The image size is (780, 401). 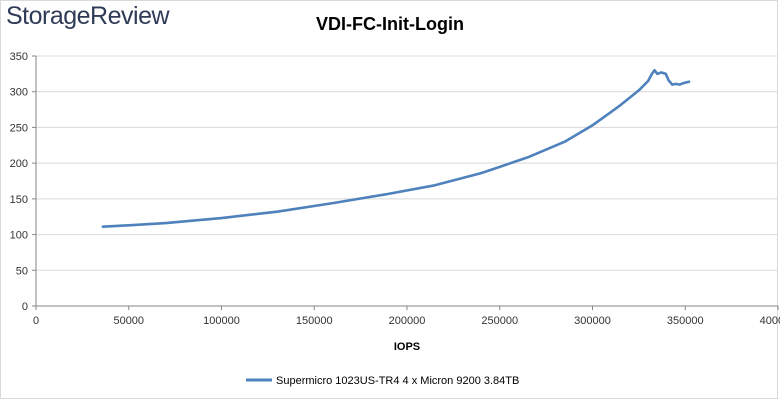 What do you see at coordinates (770, 321) in the screenshot?
I see `x-tick-label: 400000` at bounding box center [770, 321].